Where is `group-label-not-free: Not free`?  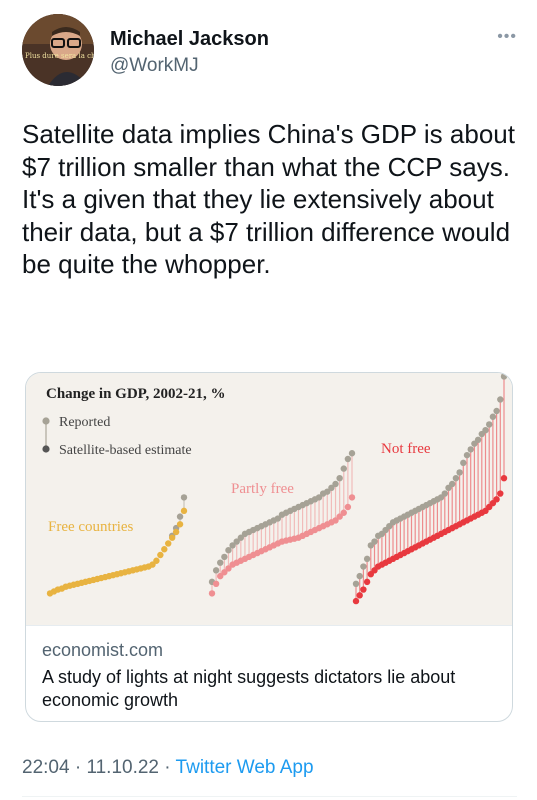 group-label-not-free: Not free is located at coordinates (406, 449).